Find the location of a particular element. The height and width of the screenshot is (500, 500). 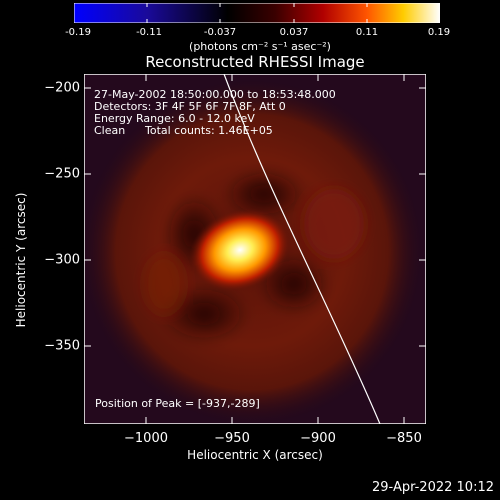

info-energy: Energy Range: 6.0 - 12.0 keV is located at coordinates (174, 118).